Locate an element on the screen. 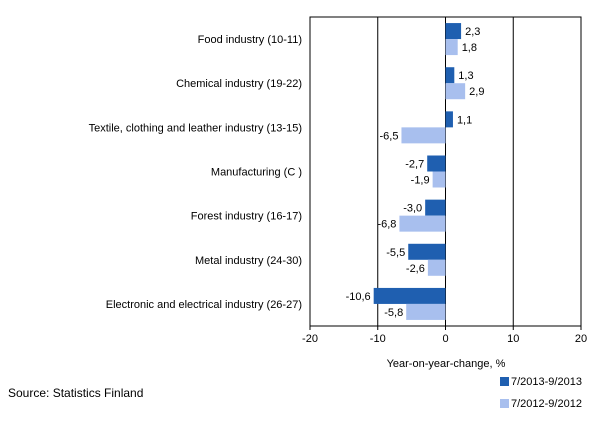 The image size is (598, 421). bar-value-label: -6,5 is located at coordinates (388, 136).